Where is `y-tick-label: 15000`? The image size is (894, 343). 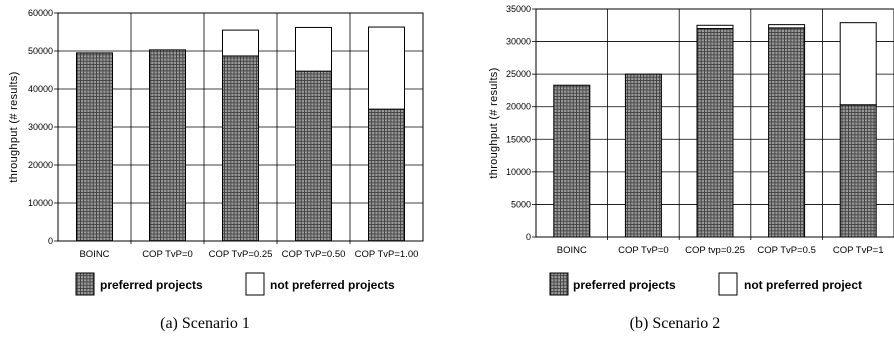
y-tick-label: 15000 is located at coordinates (518, 139).